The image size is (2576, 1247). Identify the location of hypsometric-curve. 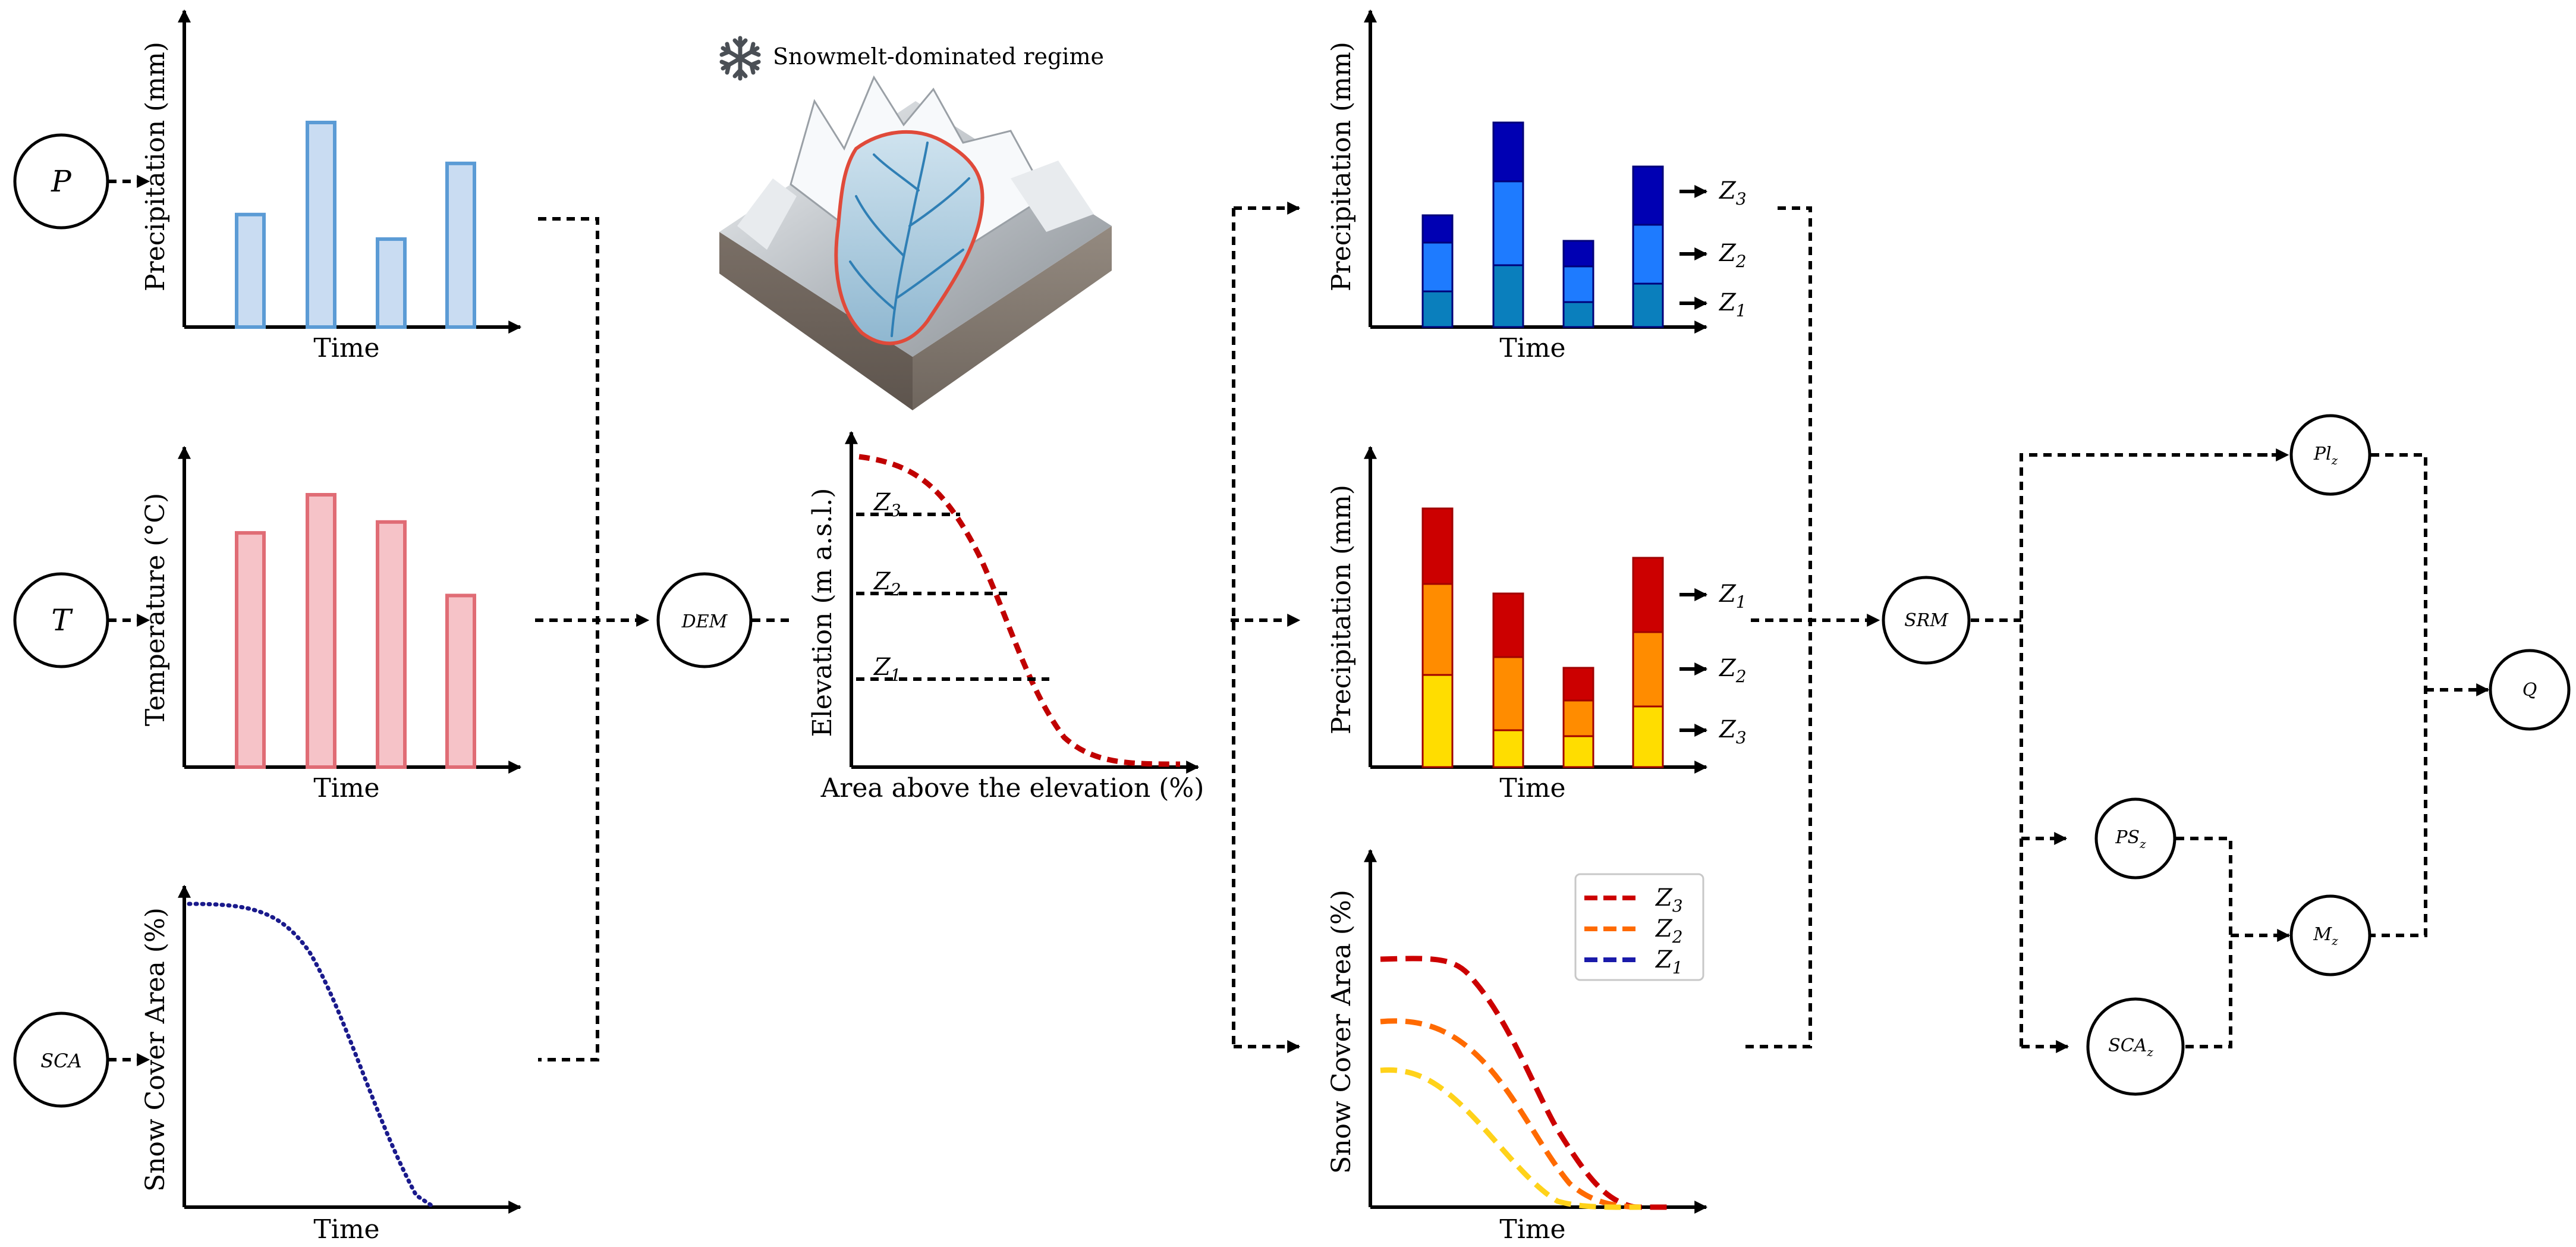
(1019, 610).